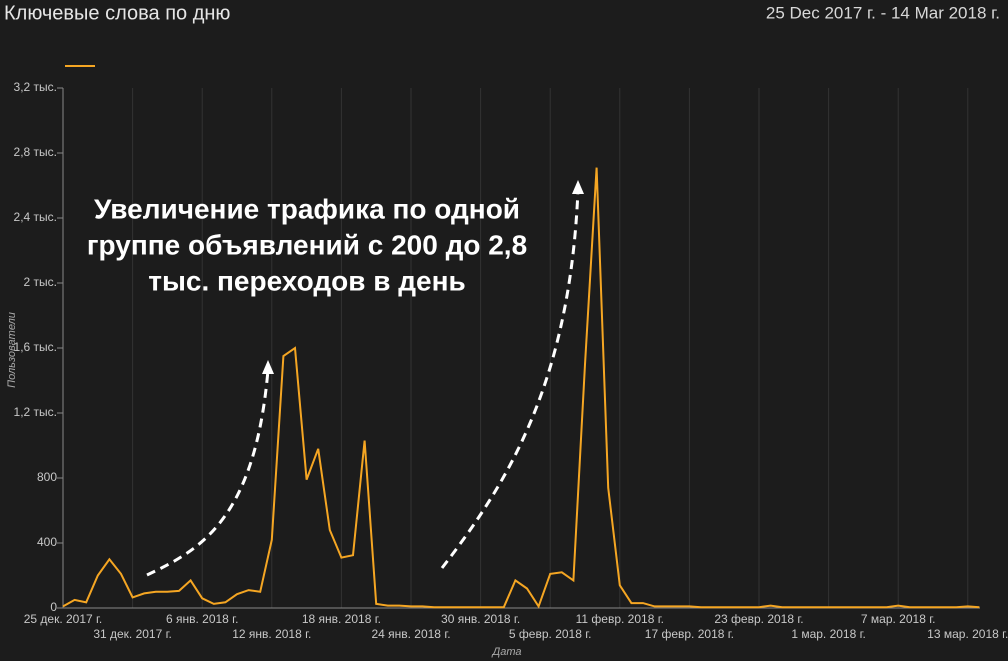 This screenshot has height=661, width=1008. I want to click on x-tick-label: 24 янв. 2018 г., so click(410, 634).